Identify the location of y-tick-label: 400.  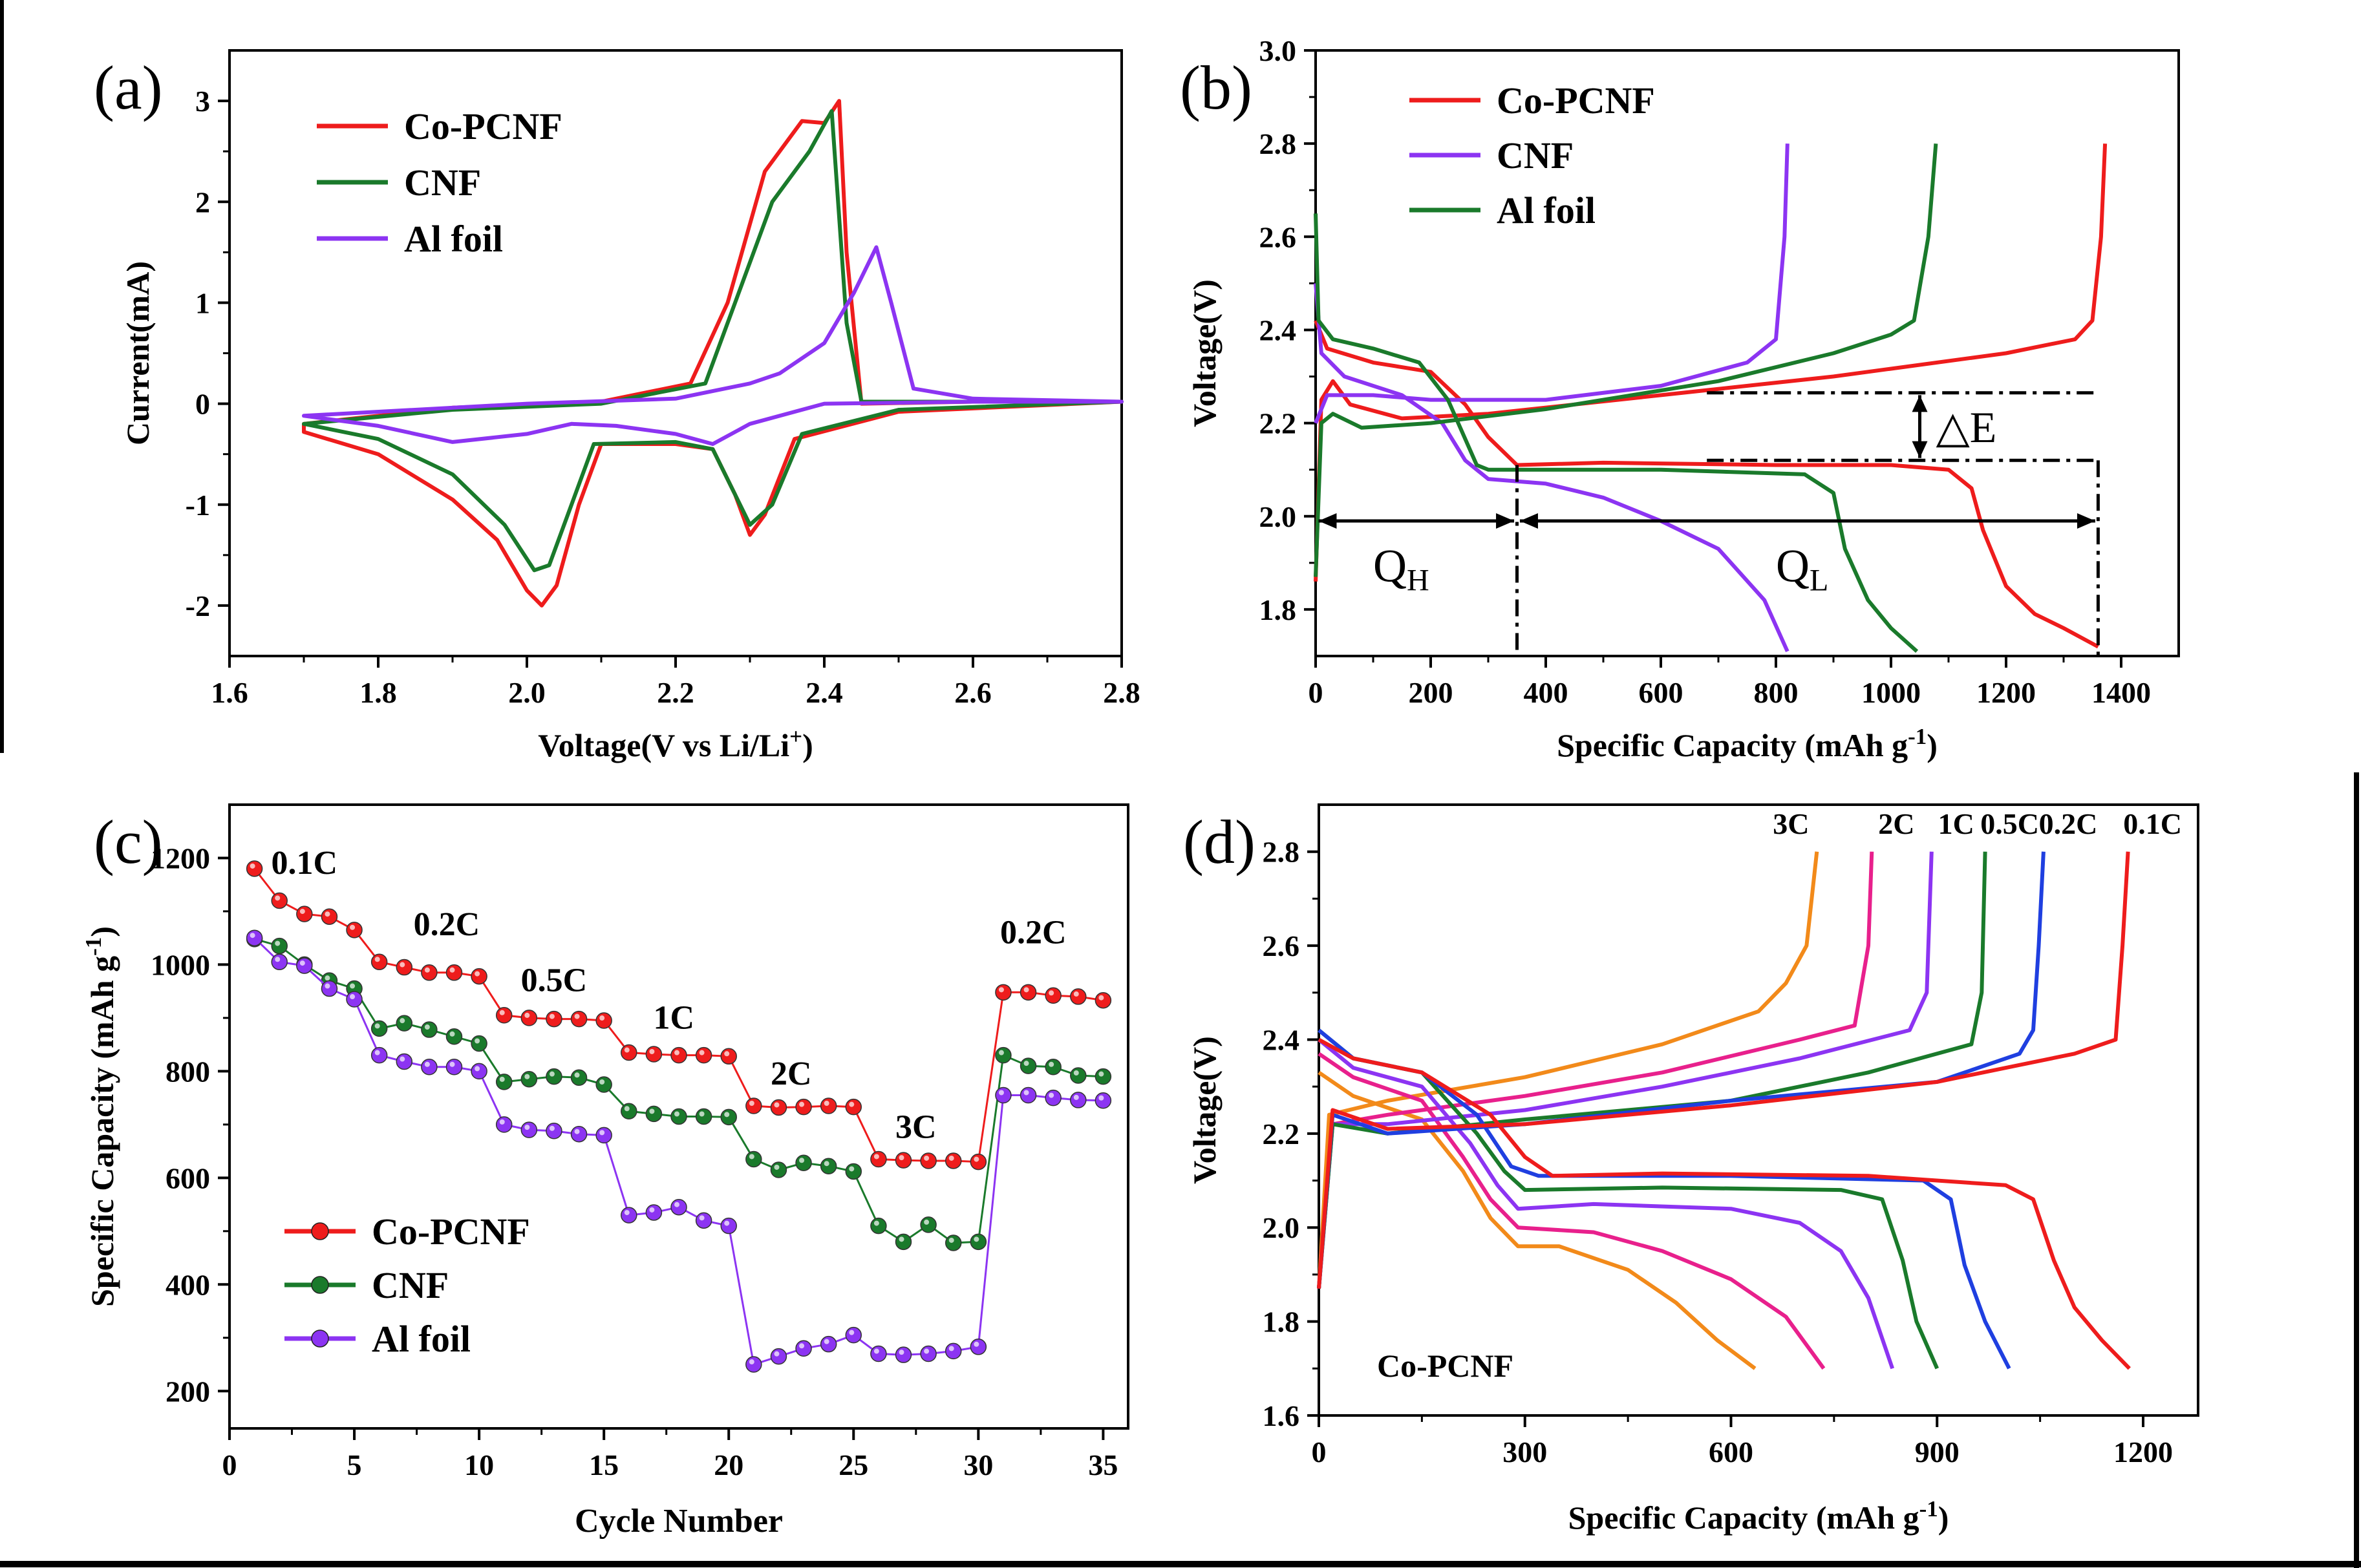
(188, 1284).